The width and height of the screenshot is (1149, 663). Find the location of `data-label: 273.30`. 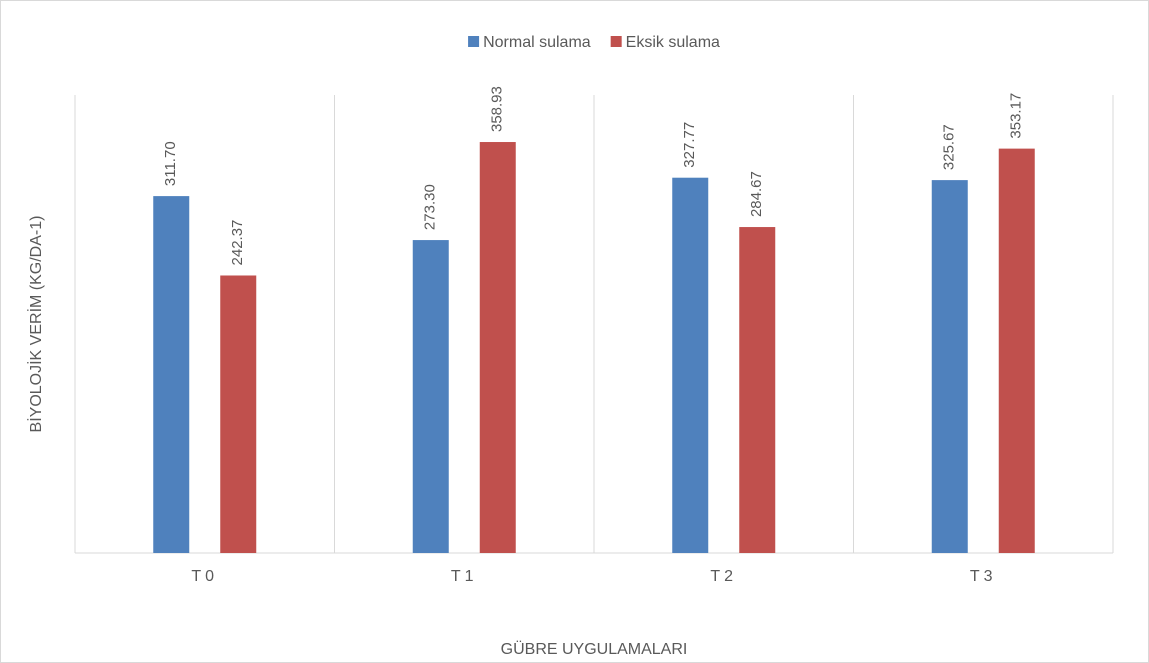

data-label: 273.30 is located at coordinates (430, 207).